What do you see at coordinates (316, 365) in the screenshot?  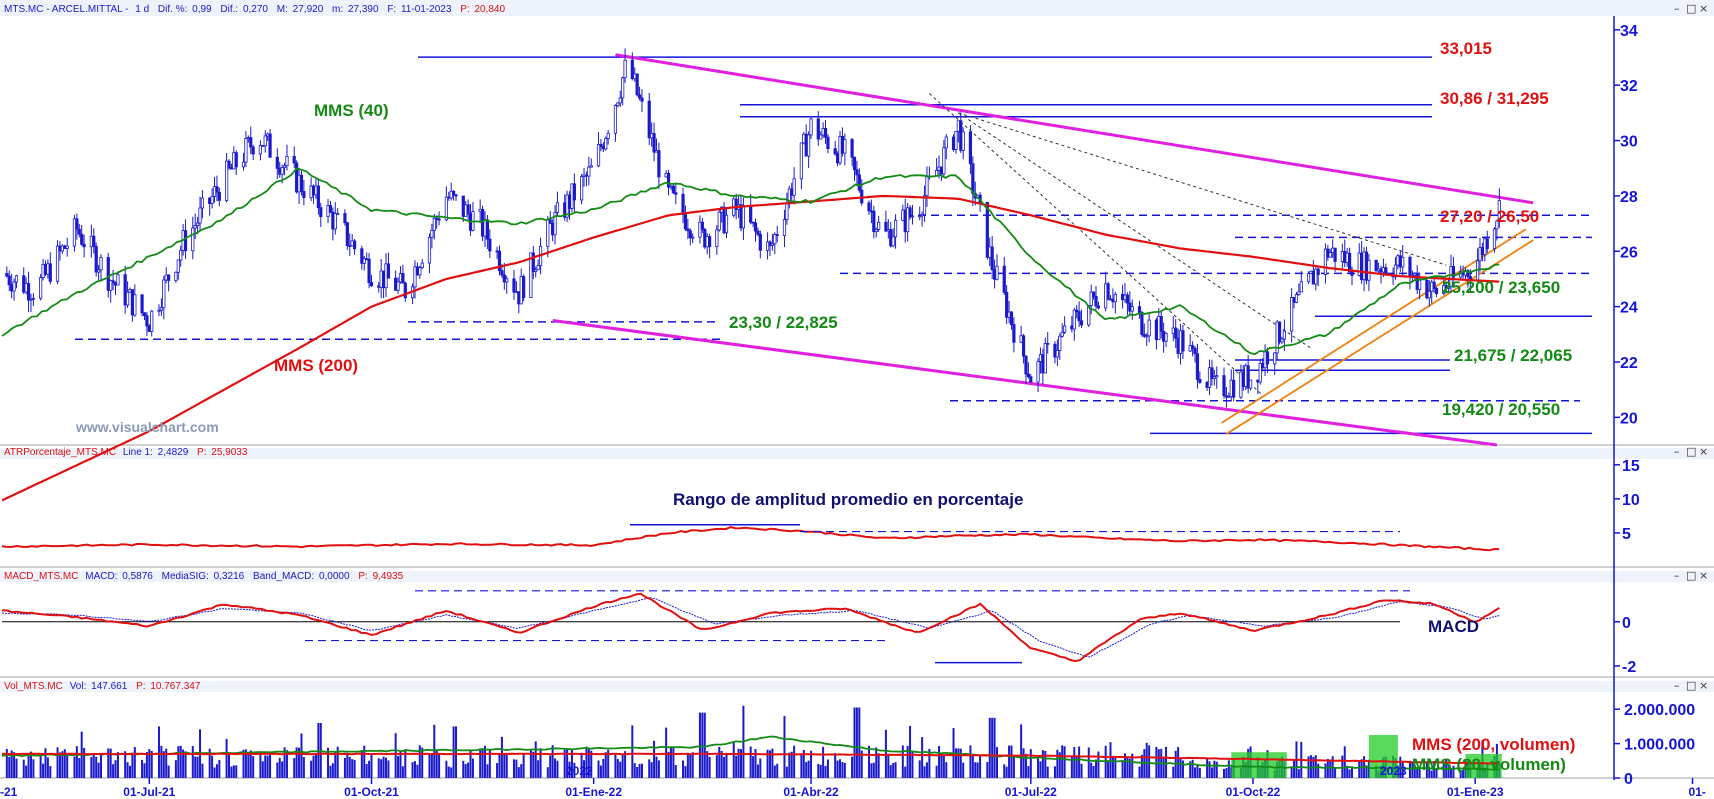 I see `mms200-label: MMS (200)` at bounding box center [316, 365].